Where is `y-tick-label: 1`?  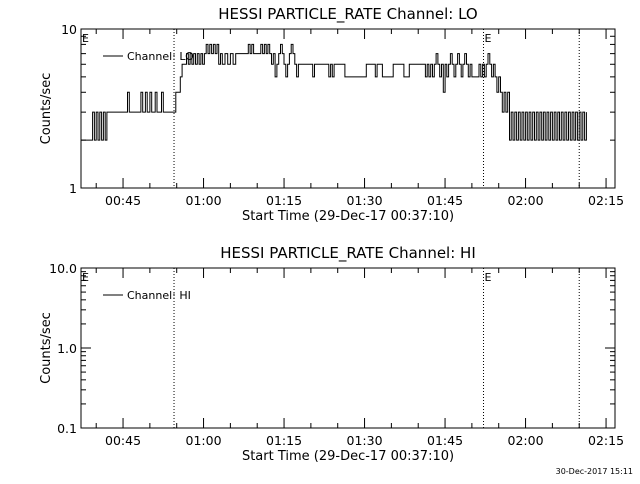 y-tick-label: 1 is located at coordinates (73, 188).